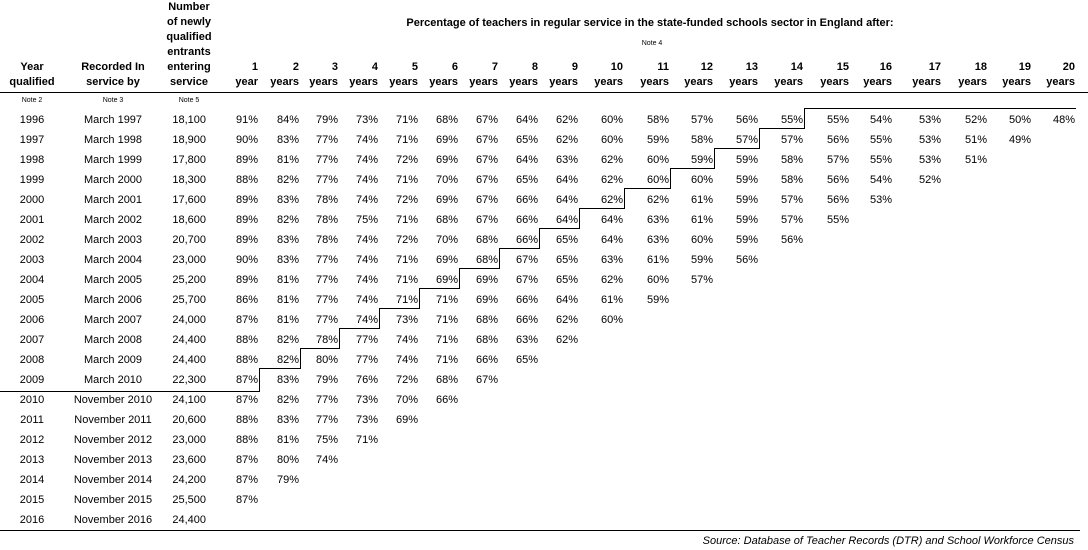 This screenshot has height=550, width=1088. What do you see at coordinates (113, 380) in the screenshot?
I see `row-recorded: March 2010` at bounding box center [113, 380].